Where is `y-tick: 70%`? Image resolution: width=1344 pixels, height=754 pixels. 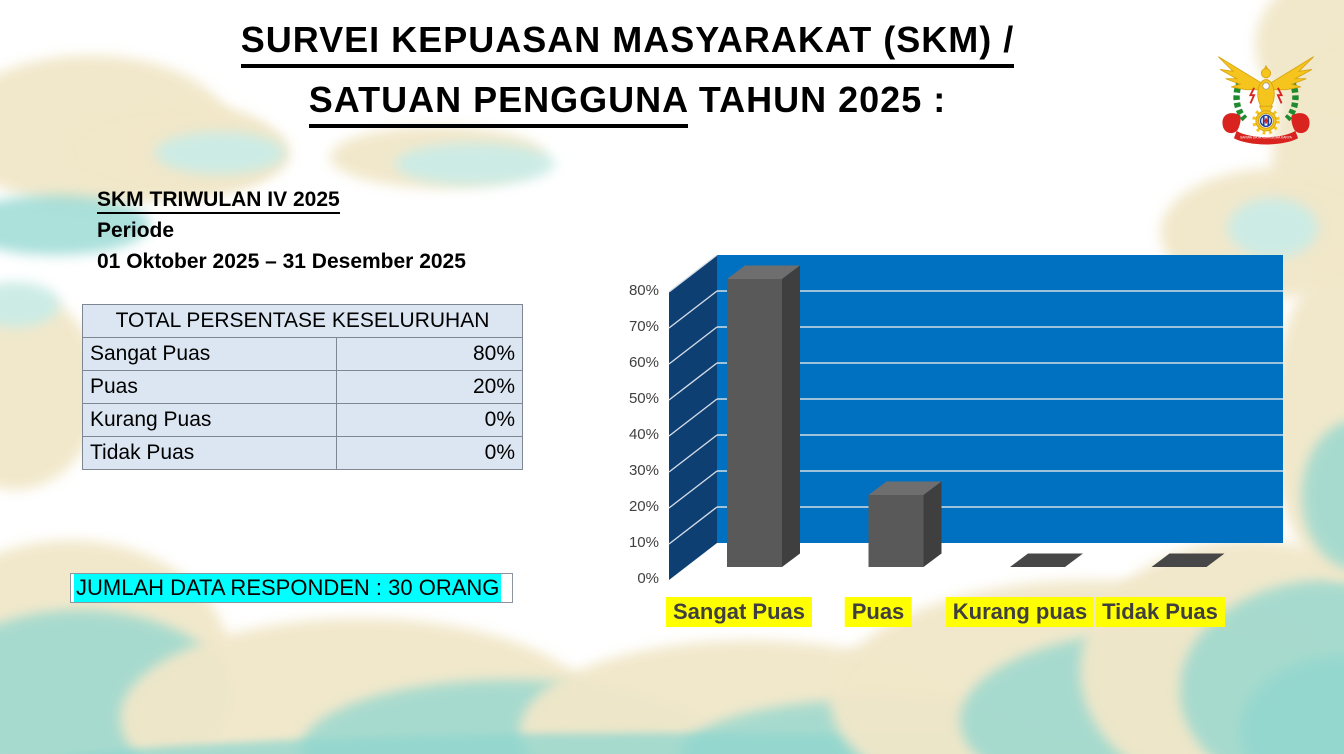
y-tick: 70% is located at coordinates (643, 326).